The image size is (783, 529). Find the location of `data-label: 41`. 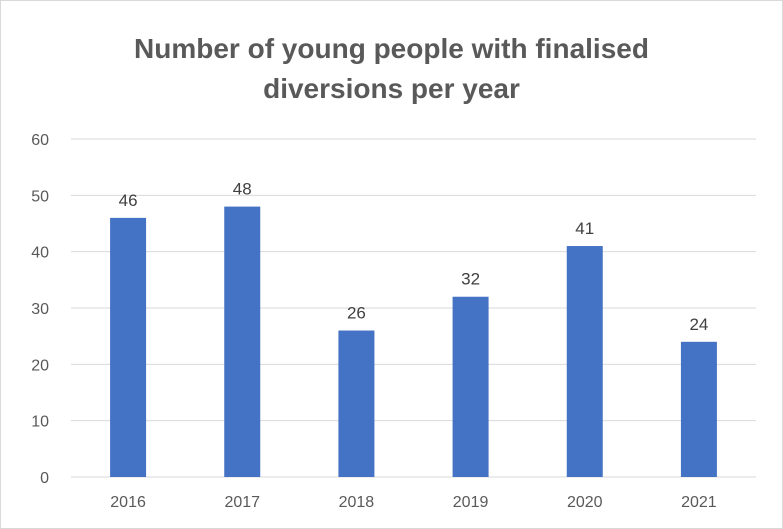

data-label: 41 is located at coordinates (584, 228).